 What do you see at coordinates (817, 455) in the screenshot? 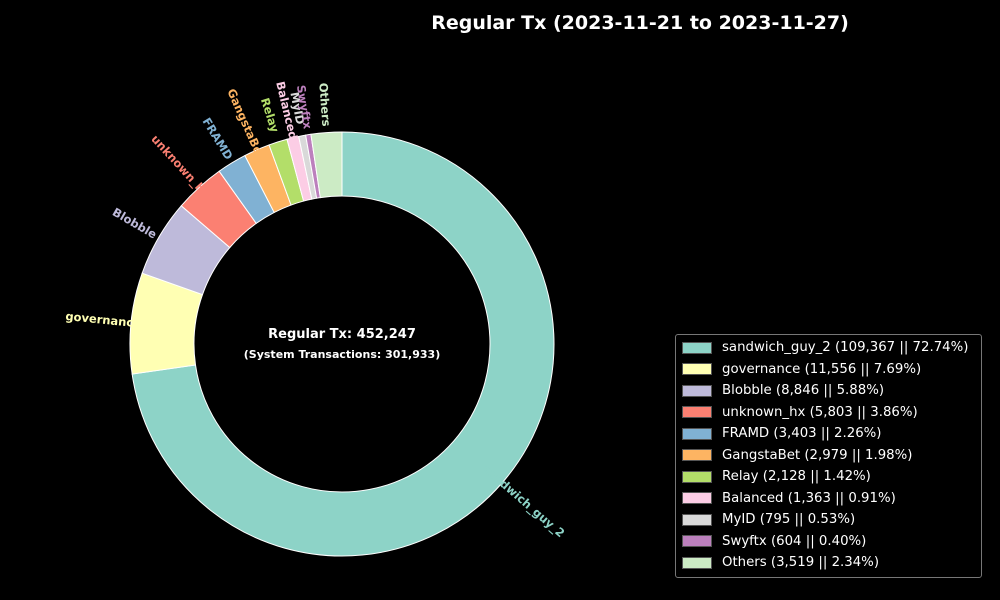
I see `legend-label: GangstaBet (2,979 || 1.98%)` at bounding box center [817, 455].